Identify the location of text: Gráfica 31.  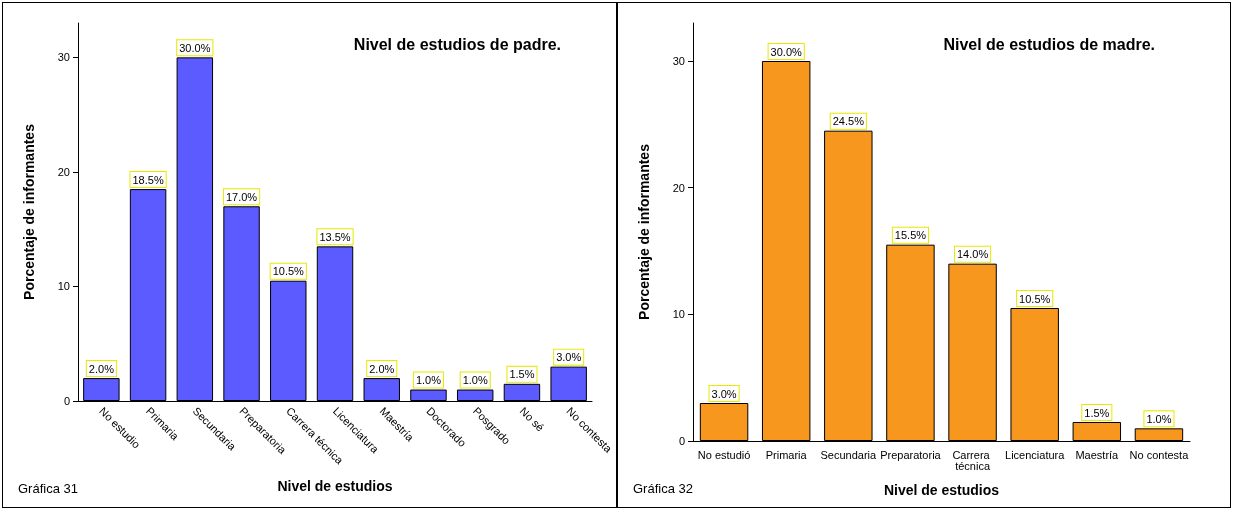
(48, 488).